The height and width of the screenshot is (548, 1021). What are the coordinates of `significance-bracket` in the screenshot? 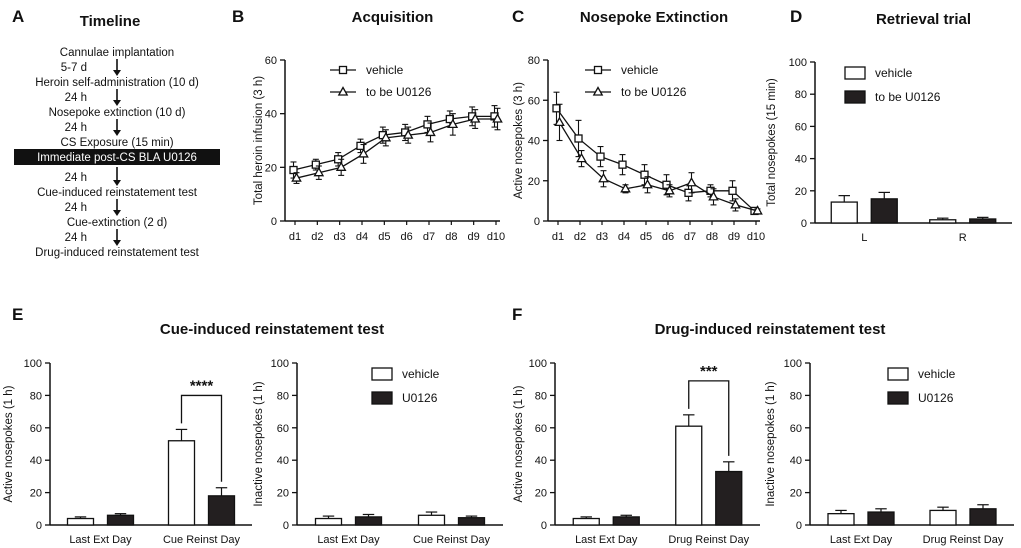 It's located at (201, 438).